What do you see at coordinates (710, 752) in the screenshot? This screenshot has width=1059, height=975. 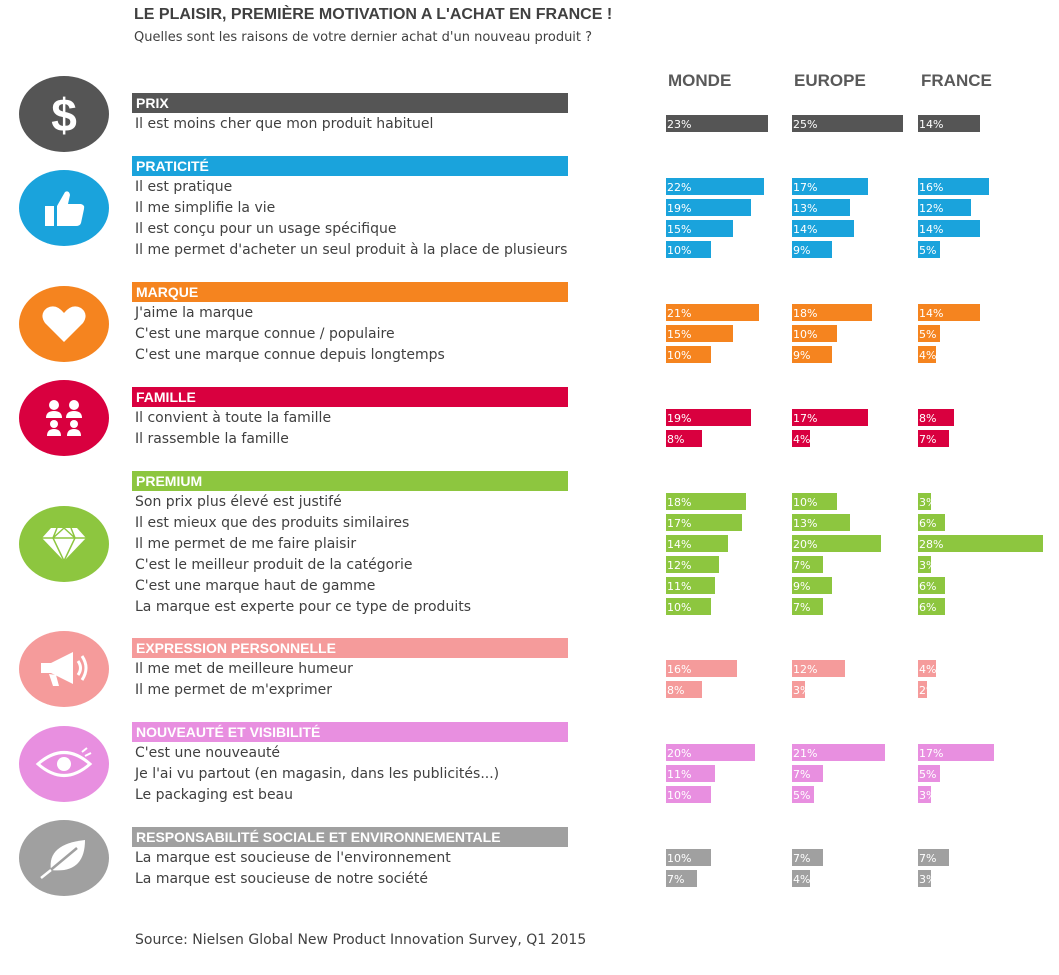 I see `bar-monde: 20%` at bounding box center [710, 752].